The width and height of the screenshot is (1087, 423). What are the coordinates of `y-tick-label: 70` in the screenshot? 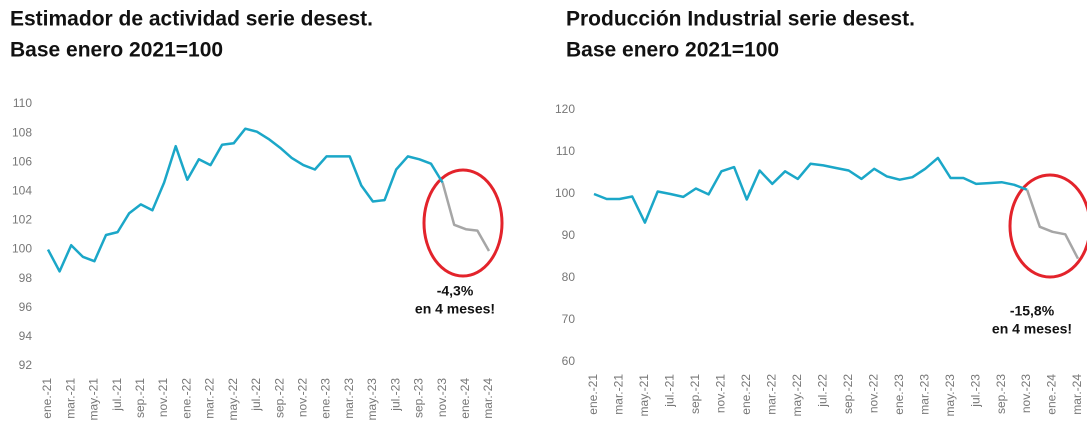 It's located at (569, 319).